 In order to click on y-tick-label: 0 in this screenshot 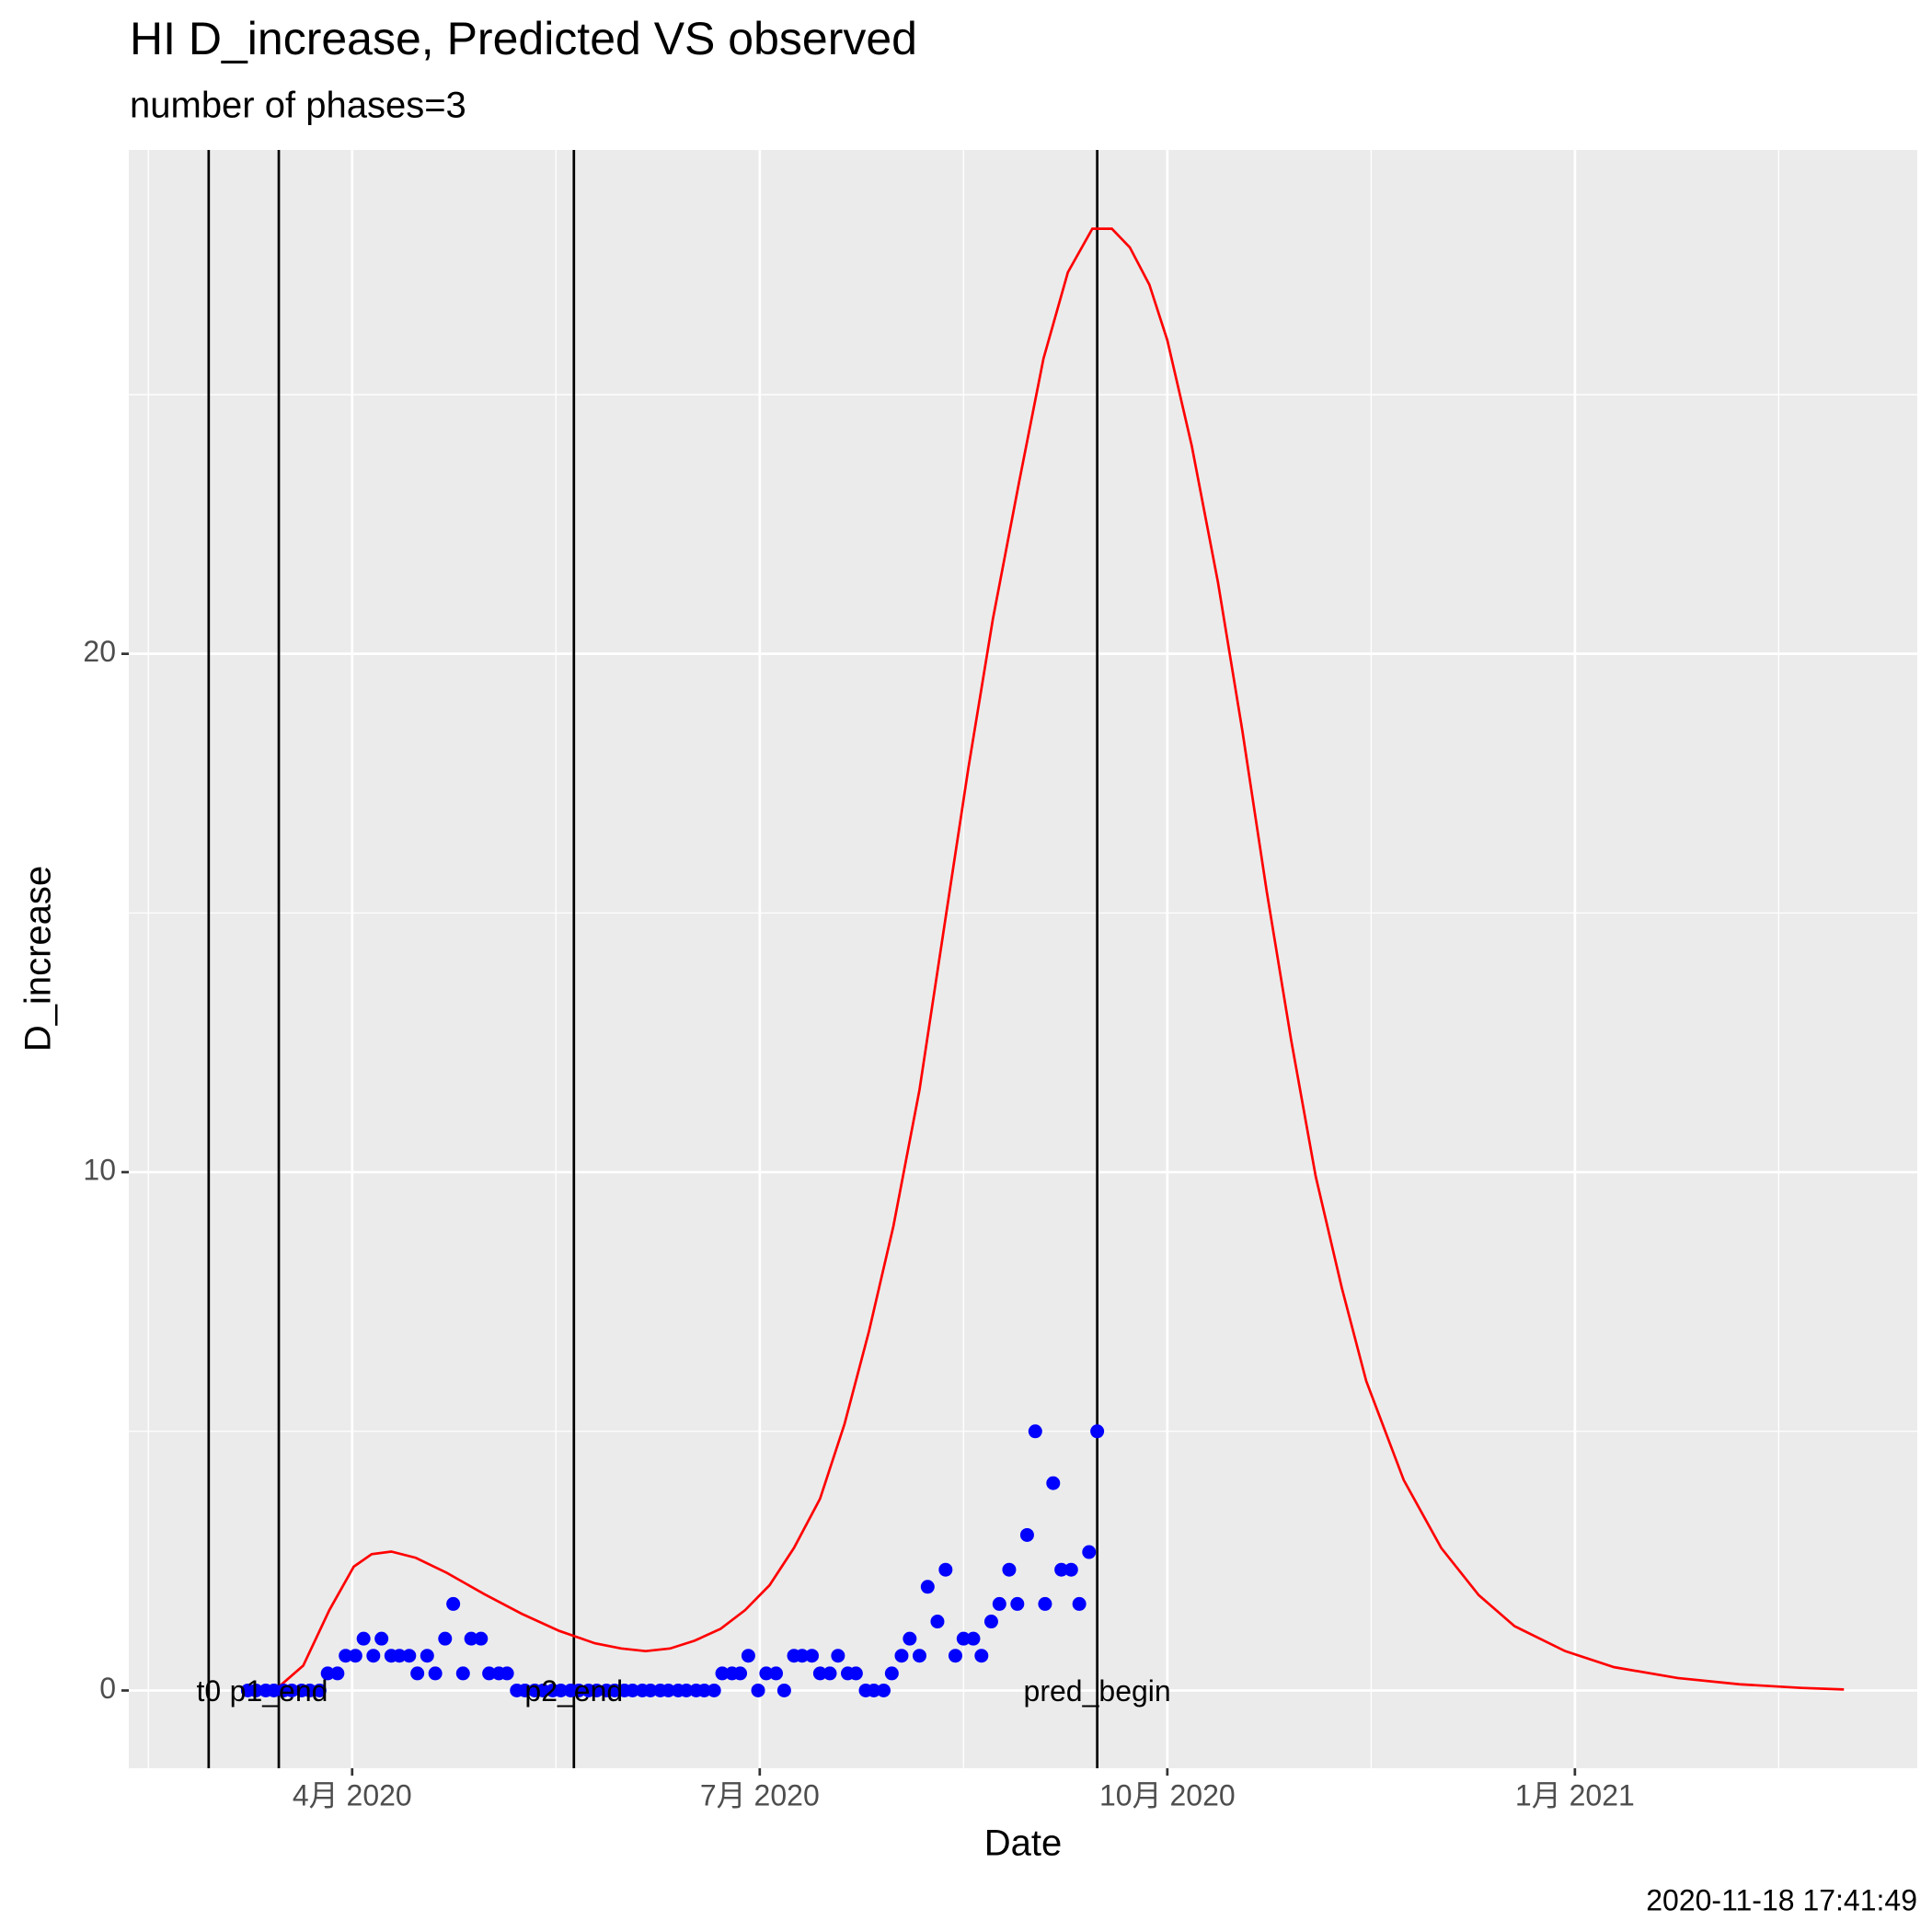, I will do `click(107, 1688)`.